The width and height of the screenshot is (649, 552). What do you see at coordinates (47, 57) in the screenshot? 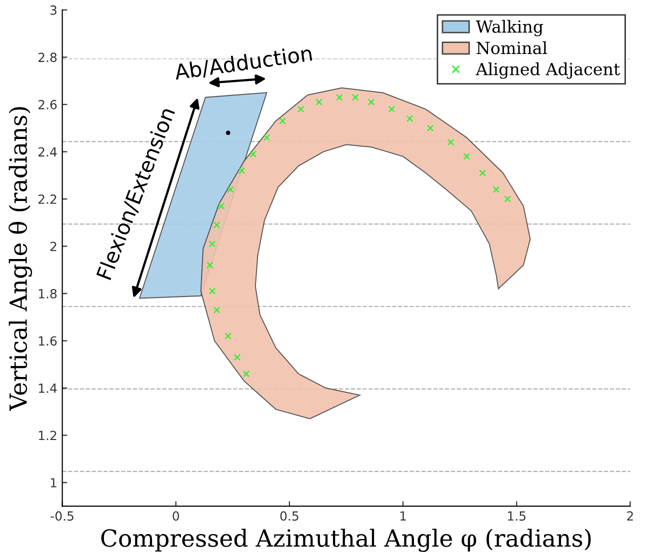
I see `y-tick-label: 2.8` at bounding box center [47, 57].